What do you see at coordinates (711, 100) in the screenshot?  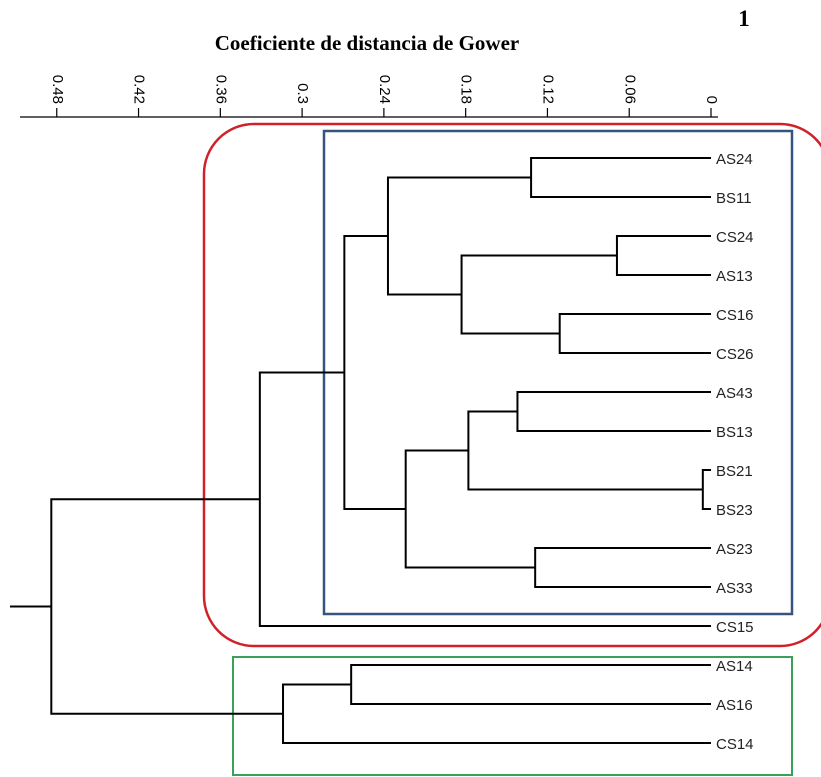 I see `axis-tick-label: 0` at bounding box center [711, 100].